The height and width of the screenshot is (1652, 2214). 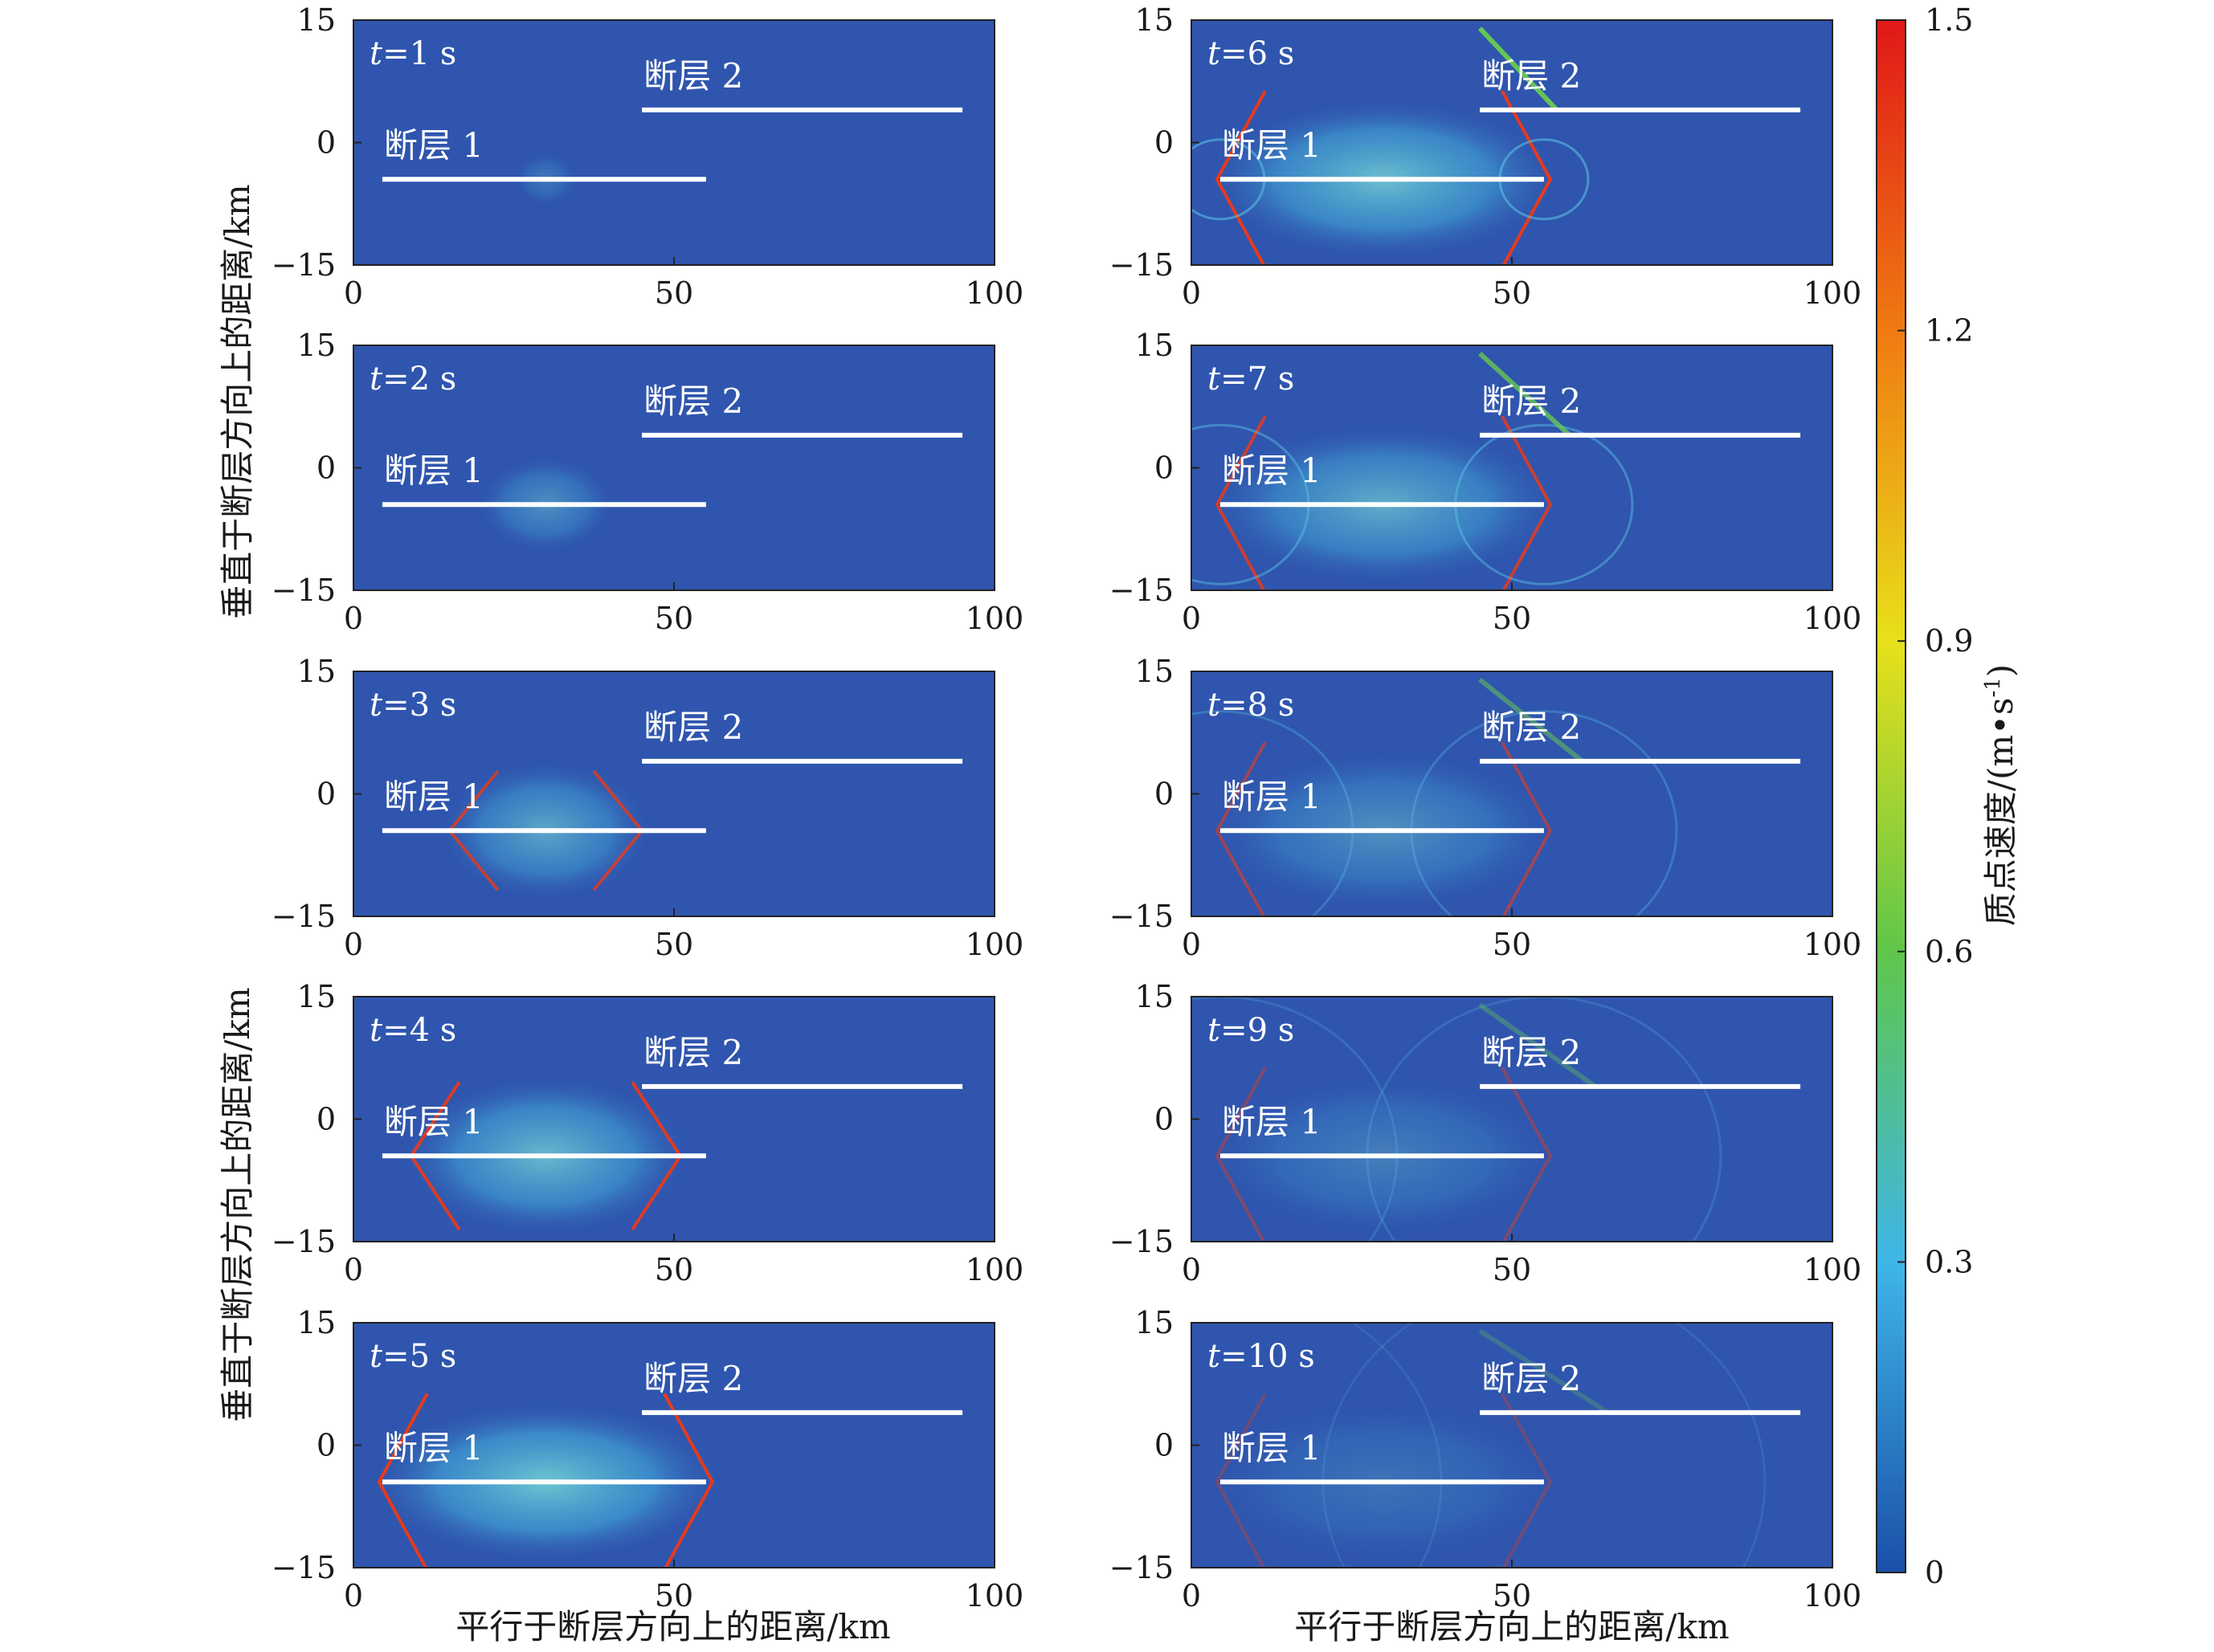 What do you see at coordinates (672, 1626) in the screenshot?
I see `x-axis-label-left: 平行于断层方向上的距离/km` at bounding box center [672, 1626].